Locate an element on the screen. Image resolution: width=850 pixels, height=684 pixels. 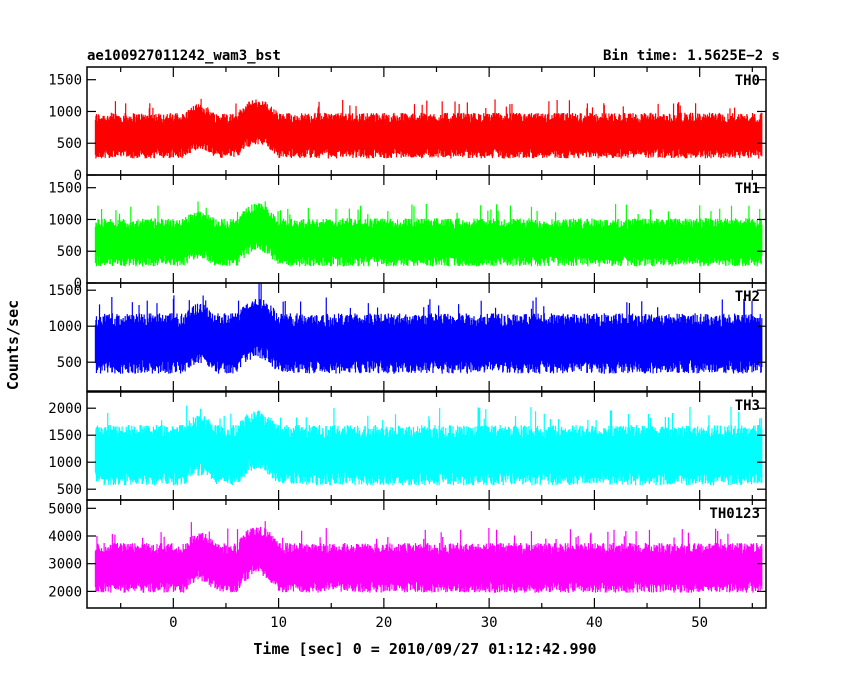
x-tick-label: 30 is located at coordinates (489, 623).